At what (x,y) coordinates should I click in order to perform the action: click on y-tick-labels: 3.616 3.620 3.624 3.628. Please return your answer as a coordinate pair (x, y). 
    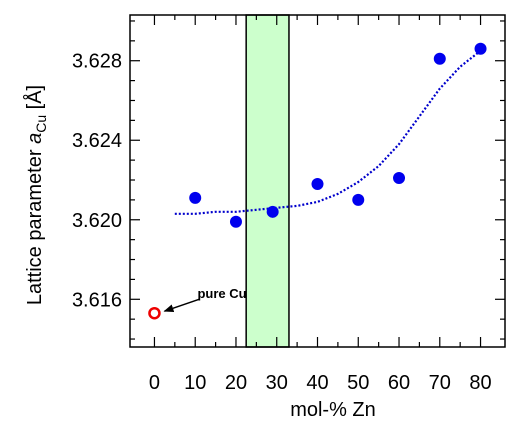
    Looking at the image, I should click on (97, 181).